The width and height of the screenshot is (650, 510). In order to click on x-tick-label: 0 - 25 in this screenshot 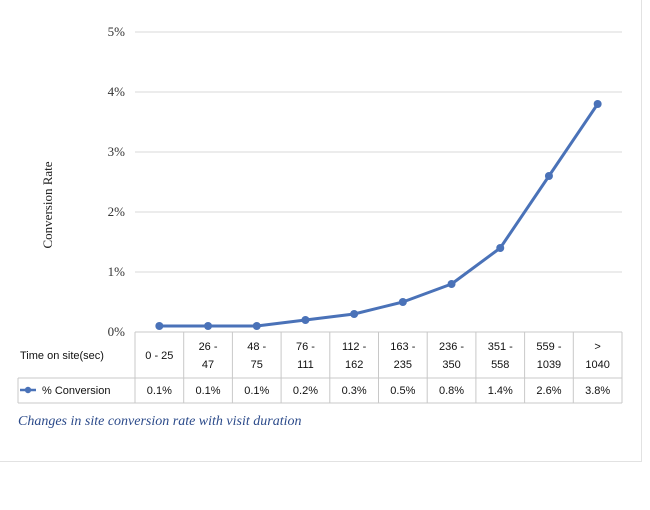, I will do `click(159, 356)`.